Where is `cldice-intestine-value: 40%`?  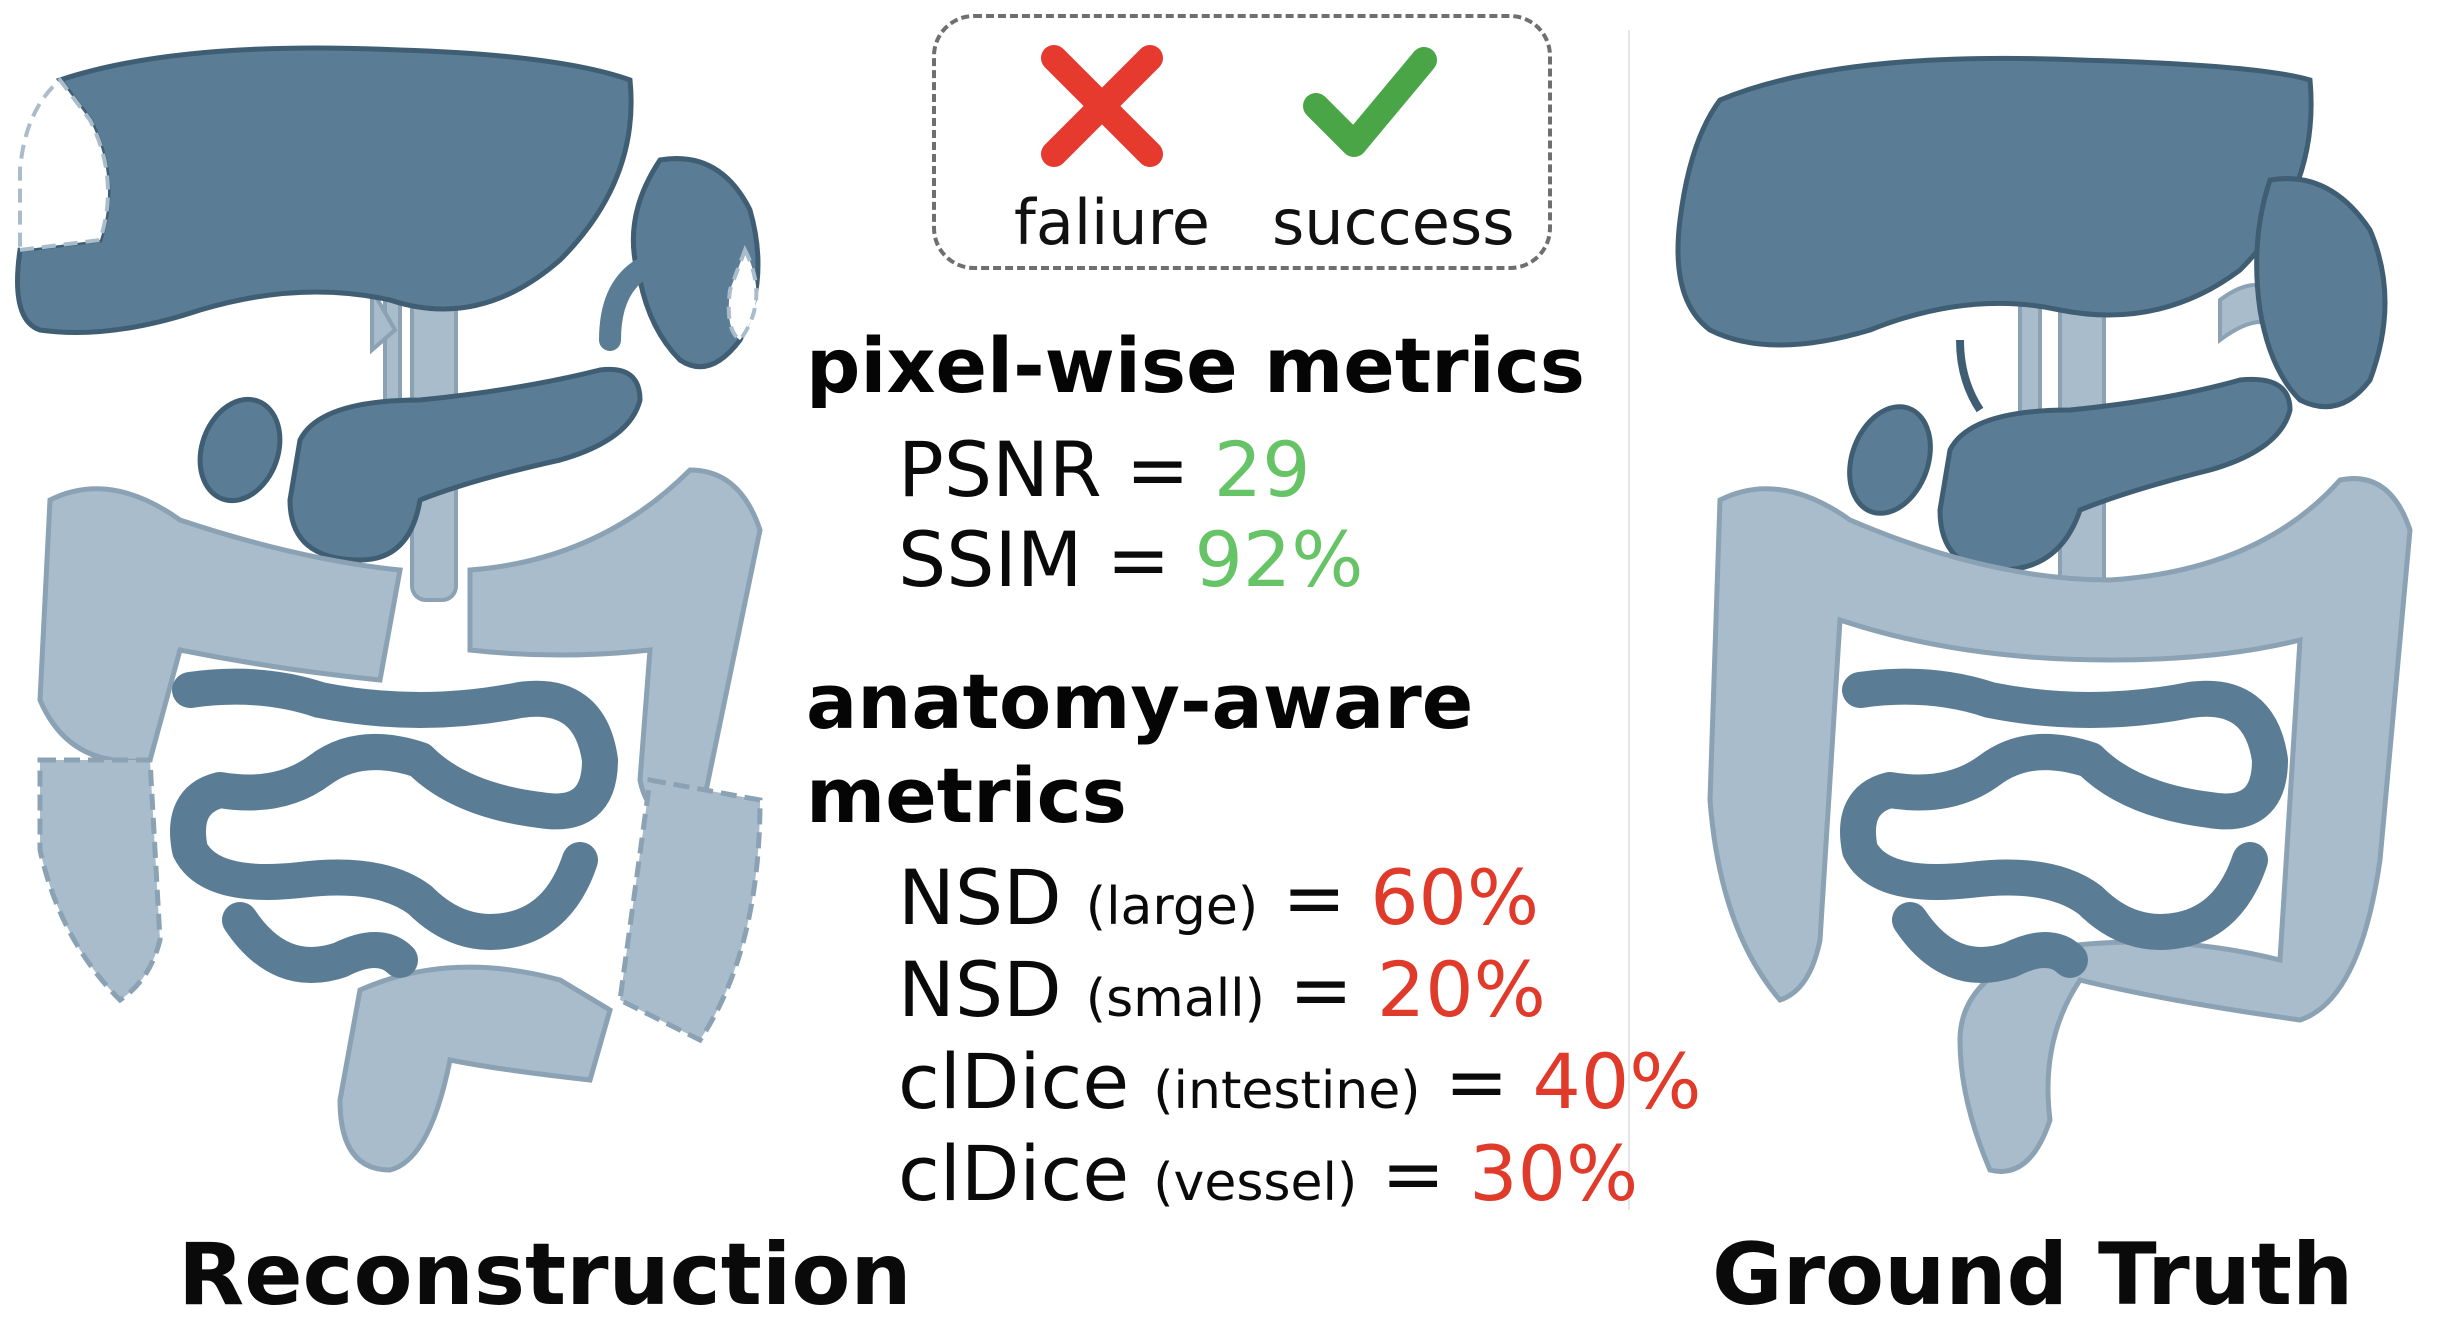 cldice-intestine-value: 40% is located at coordinates (1617, 1081).